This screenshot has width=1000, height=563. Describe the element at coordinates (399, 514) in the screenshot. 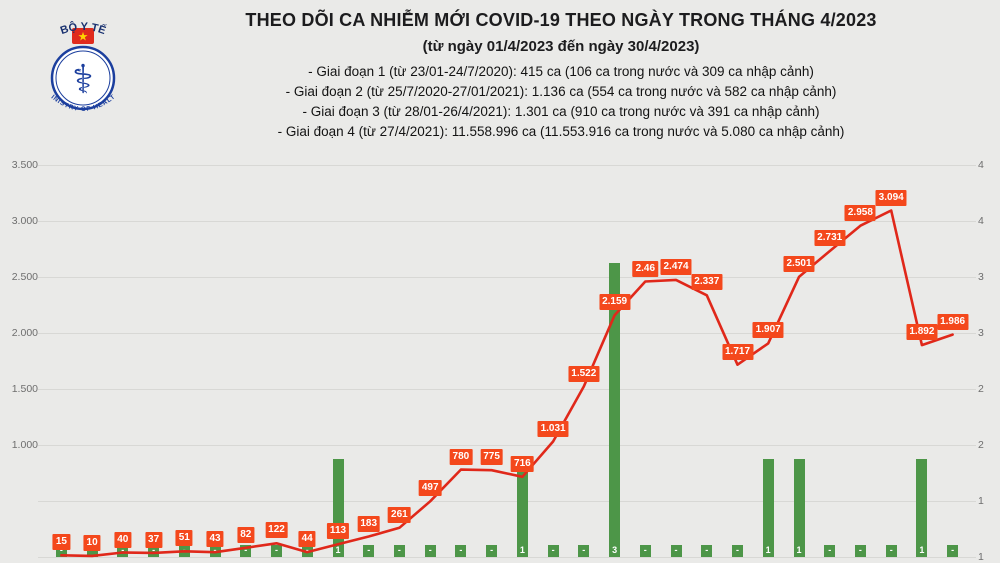

I see `case-value-label: 261` at that location.